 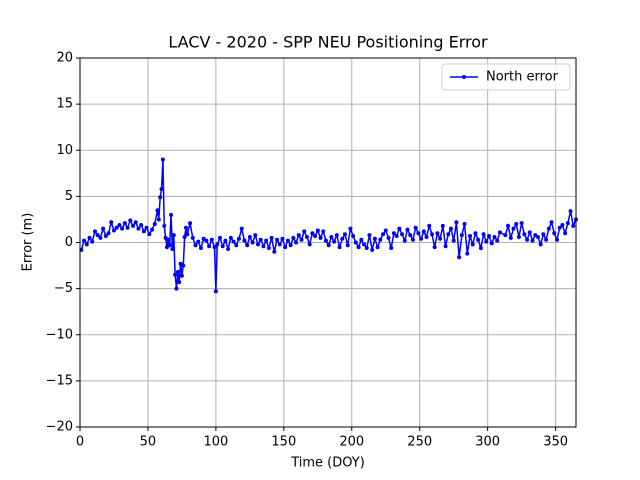 I want to click on legend: North error, so click(x=506, y=77).